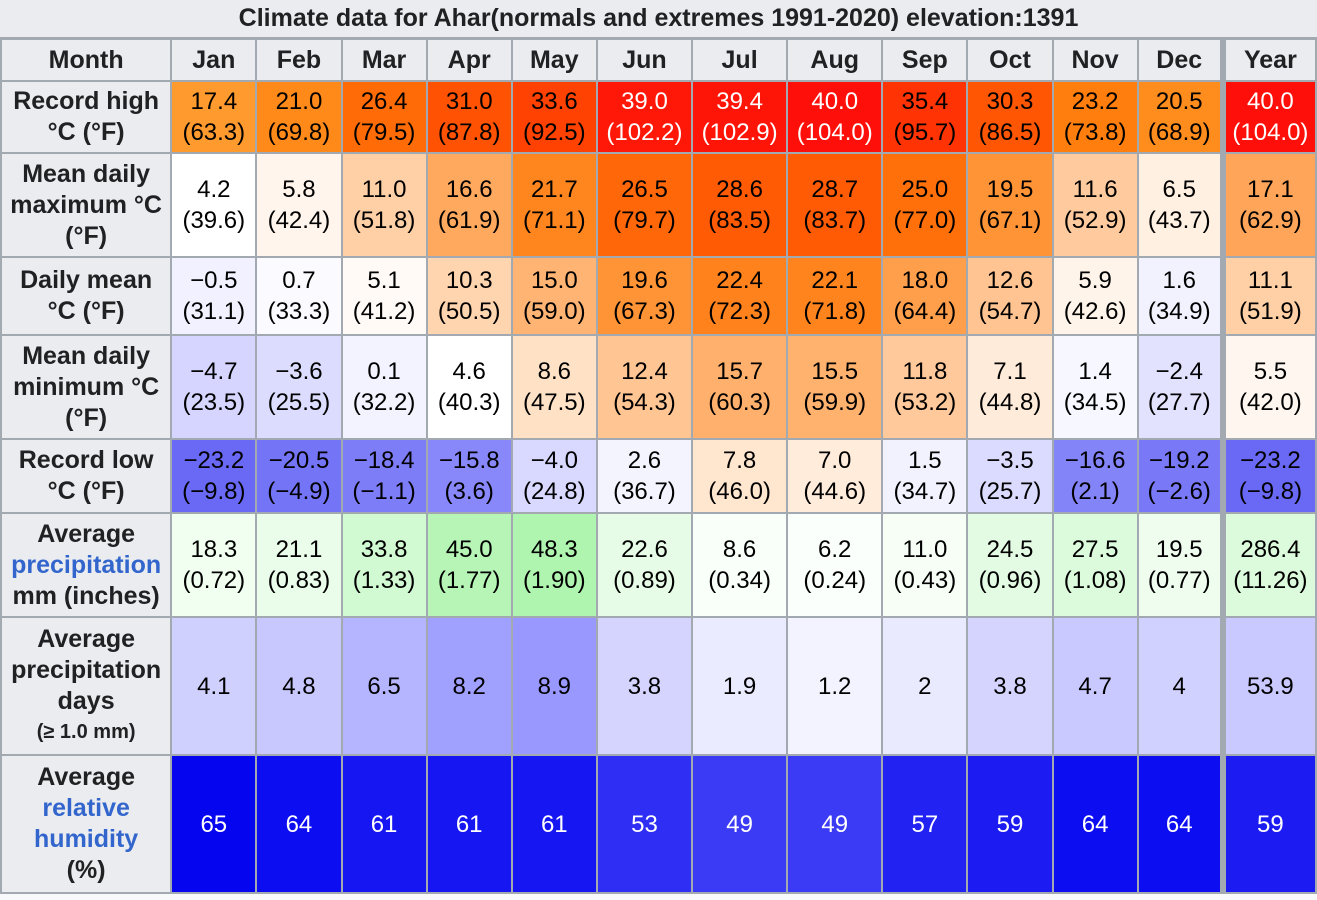 The image size is (1317, 900). I want to click on fahrenheit-value: (104.0), so click(1270, 132).